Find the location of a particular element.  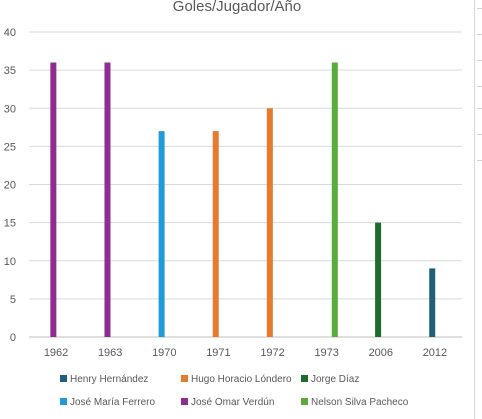

legend-item: Jorge Díaz is located at coordinates (330, 379).